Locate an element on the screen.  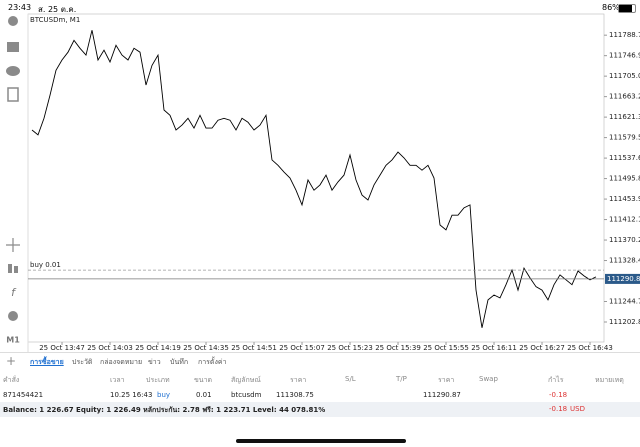
x-tick-label: 25 Oct 15:55 is located at coordinates (446, 348).